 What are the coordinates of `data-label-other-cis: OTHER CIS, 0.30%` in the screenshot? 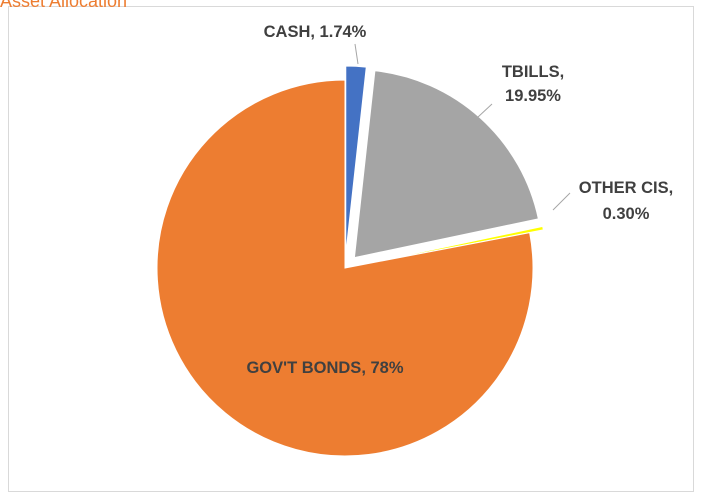 It's located at (626, 201).